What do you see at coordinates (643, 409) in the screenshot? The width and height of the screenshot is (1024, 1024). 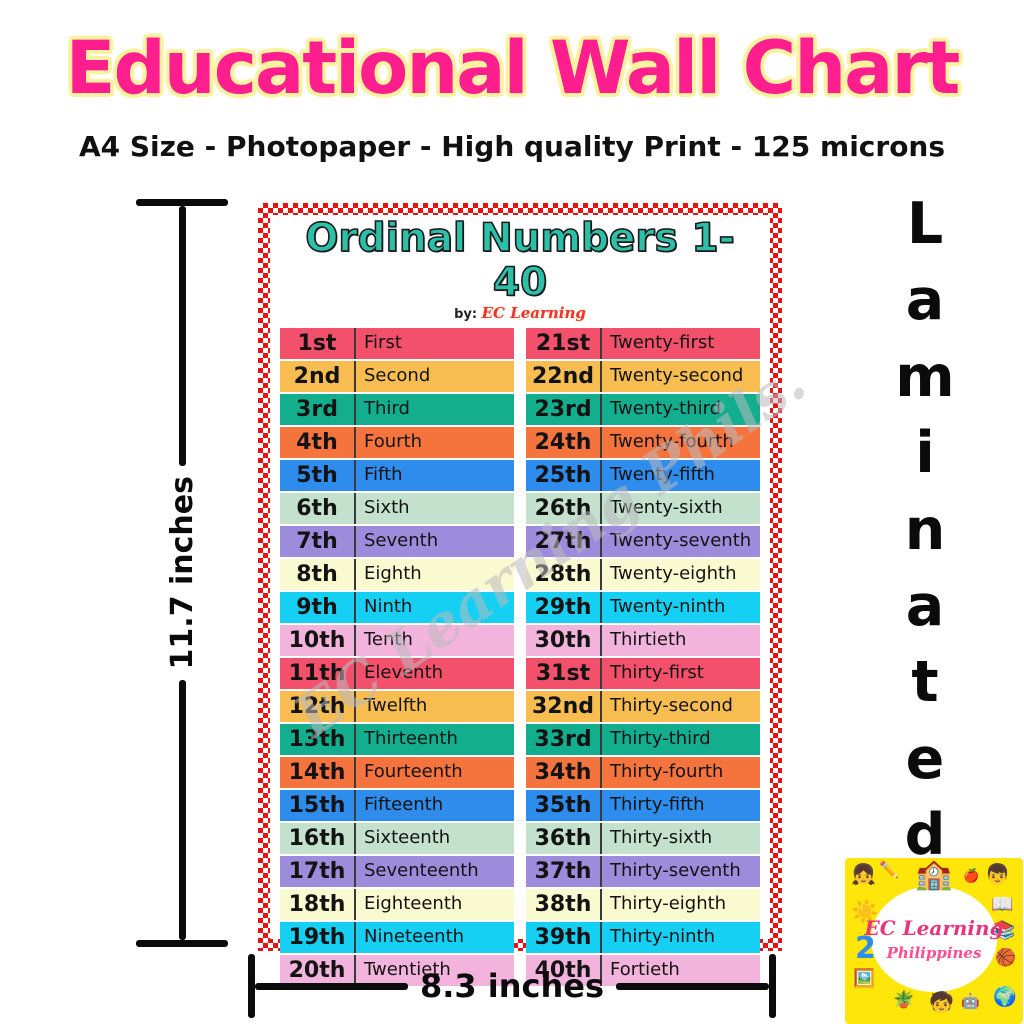 I see `table-row: 23rd Twenty-third` at bounding box center [643, 409].